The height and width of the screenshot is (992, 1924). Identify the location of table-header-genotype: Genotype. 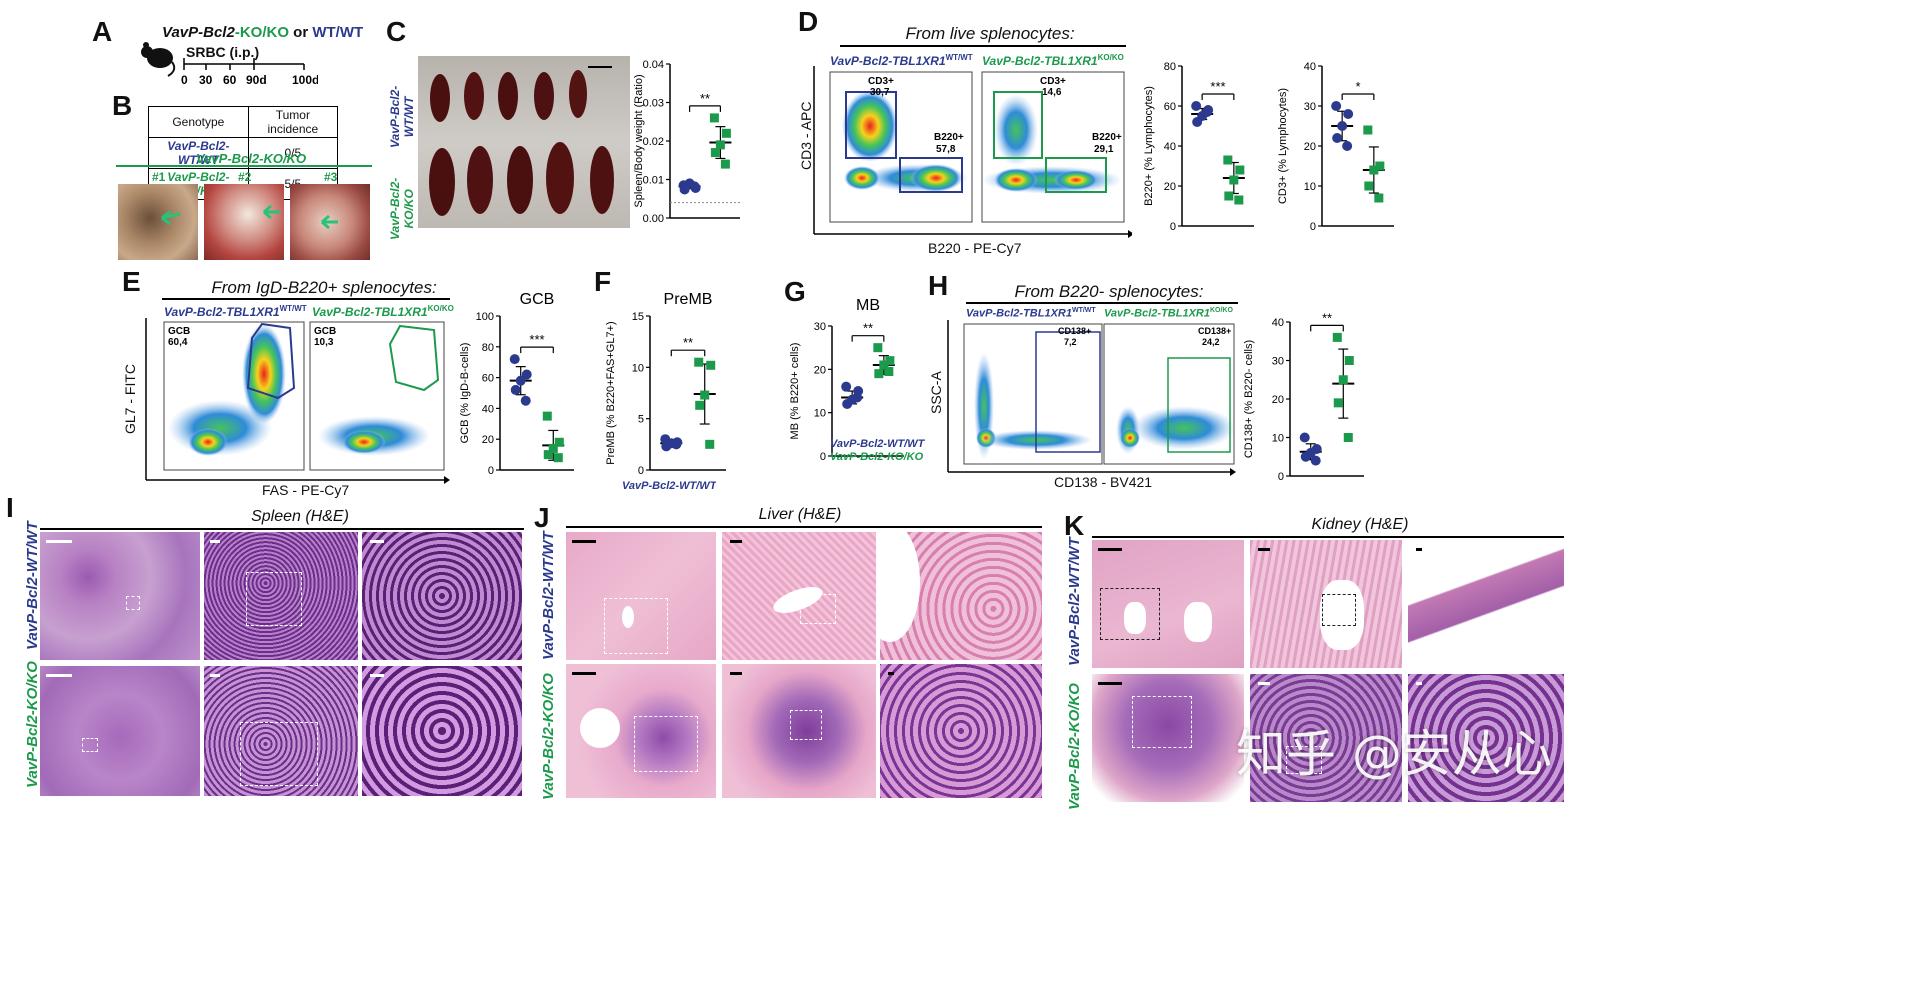
(198, 122).